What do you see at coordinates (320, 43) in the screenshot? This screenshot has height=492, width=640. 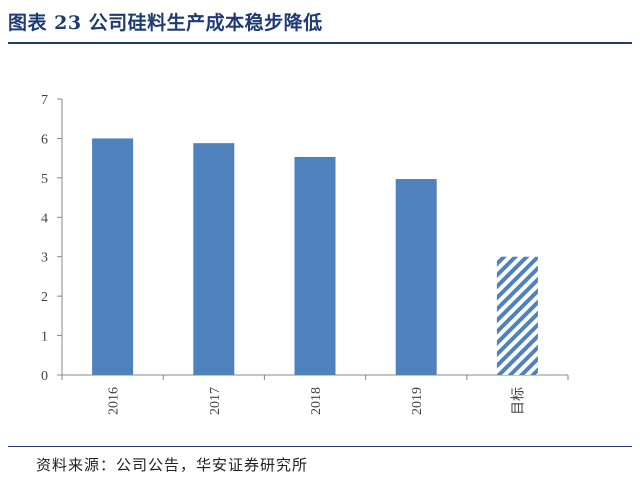 I see `title-divider` at bounding box center [320, 43].